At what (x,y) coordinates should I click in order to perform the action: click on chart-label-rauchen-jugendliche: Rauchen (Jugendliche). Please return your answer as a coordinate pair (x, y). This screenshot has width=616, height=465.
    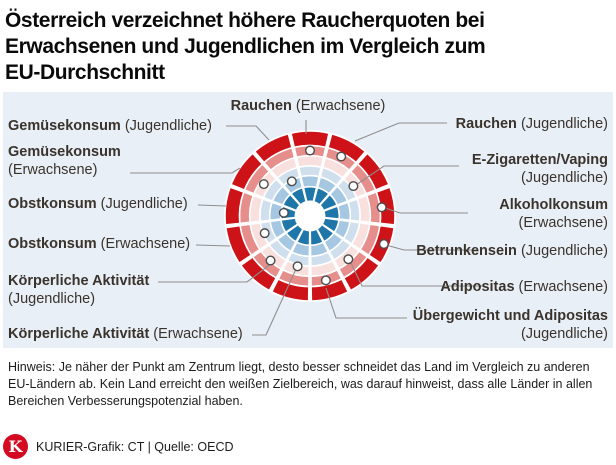
    Looking at the image, I should click on (532, 125).